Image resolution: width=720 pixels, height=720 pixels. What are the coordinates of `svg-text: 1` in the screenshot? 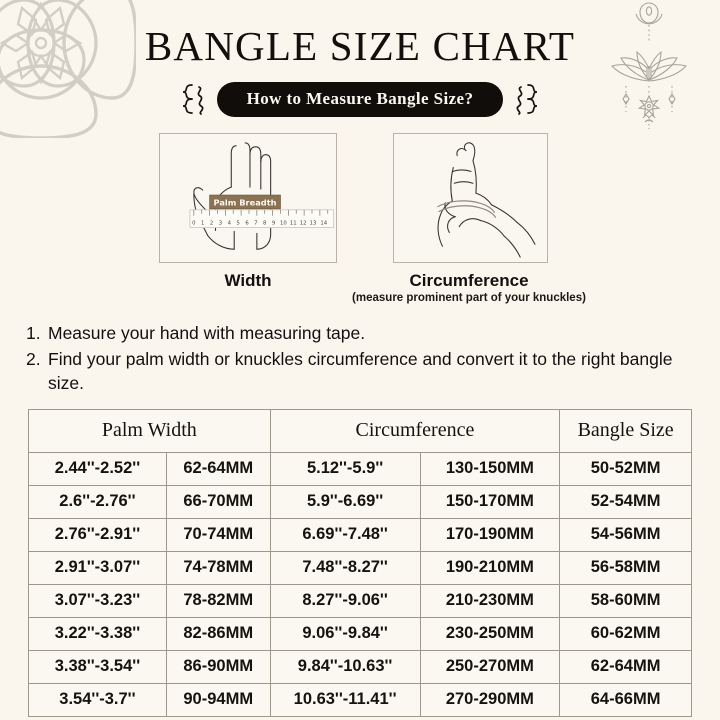 It's located at (202, 224).